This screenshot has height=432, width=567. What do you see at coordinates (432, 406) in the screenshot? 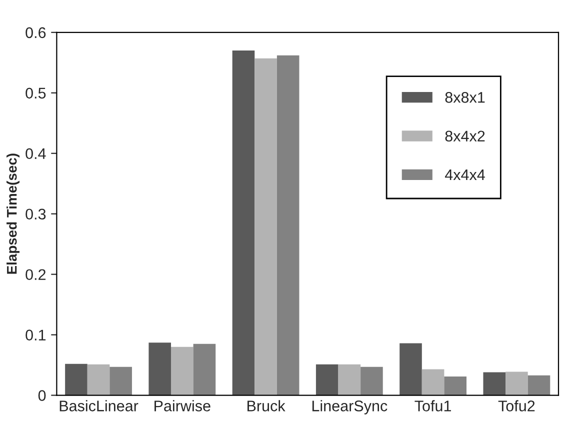
I see `x-tick-label: Tofu1` at bounding box center [432, 406].